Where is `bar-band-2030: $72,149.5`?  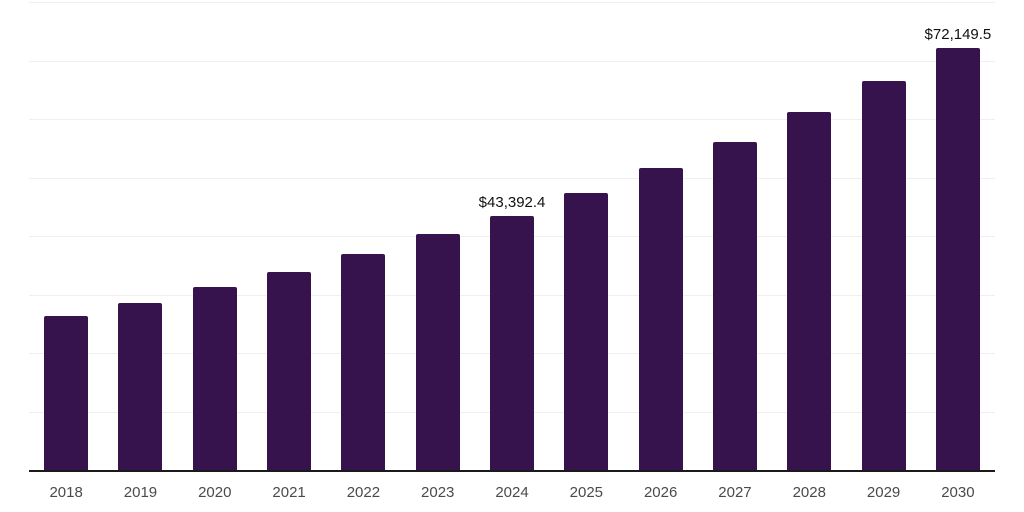 bar-band-2030: $72,149.5 is located at coordinates (958, 236).